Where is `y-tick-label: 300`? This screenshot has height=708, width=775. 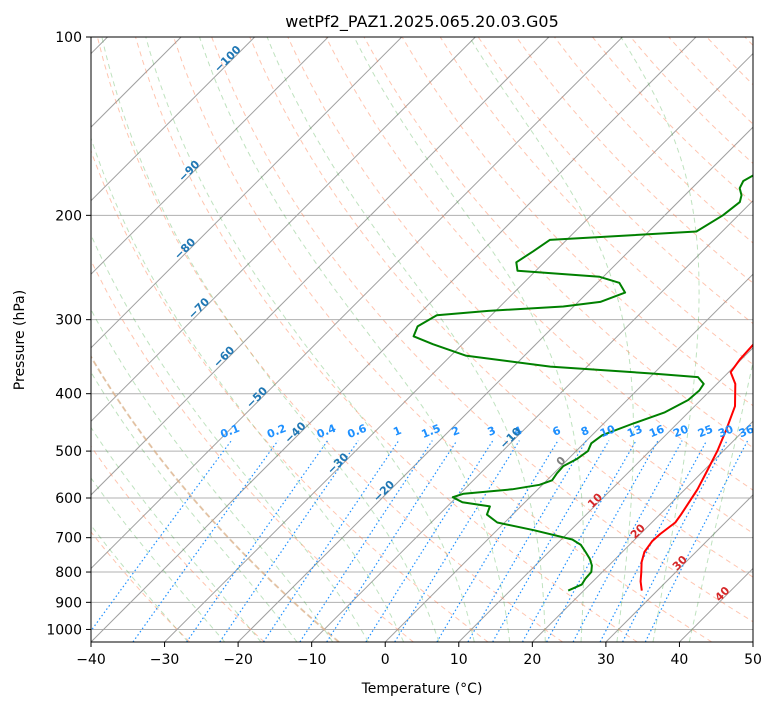 y-tick-label: 300 is located at coordinates (68, 321).